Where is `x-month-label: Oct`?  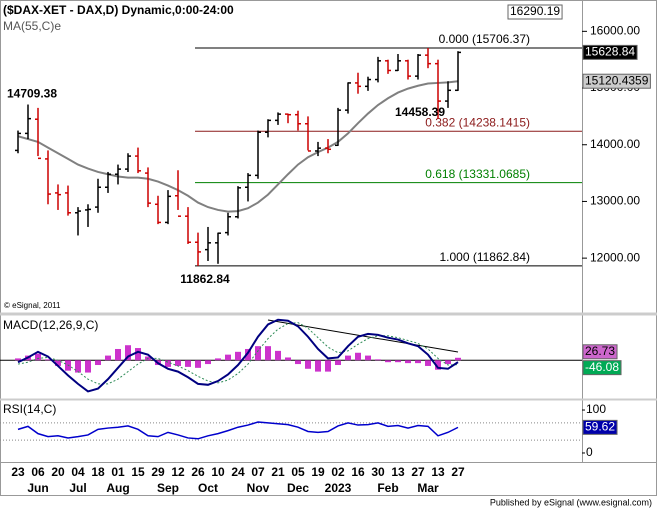 x-month-label: Oct is located at coordinates (208, 488).